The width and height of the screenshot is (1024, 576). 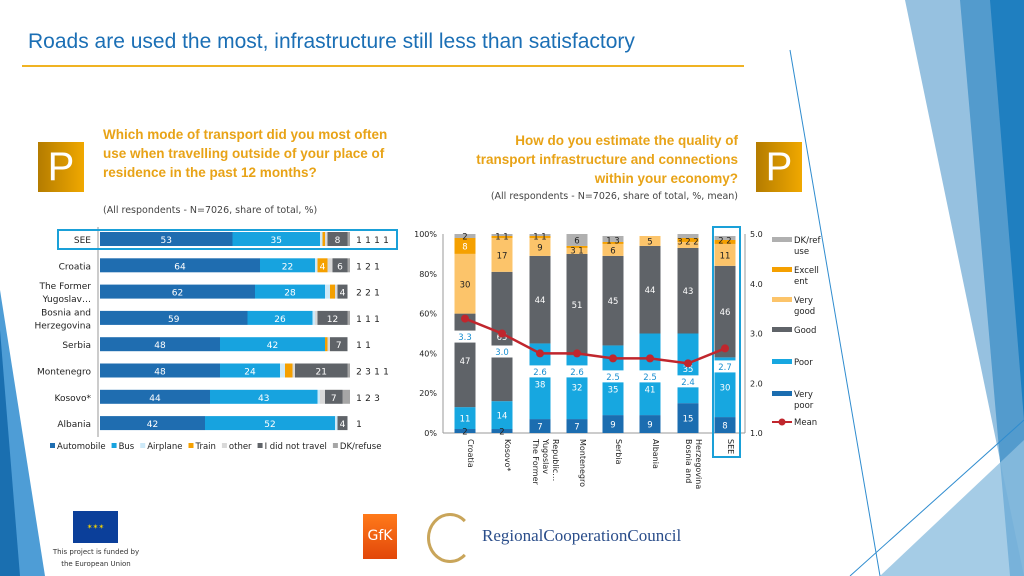 What do you see at coordinates (612, 426) in the screenshot?
I see `data-label: 9` at bounding box center [612, 426].